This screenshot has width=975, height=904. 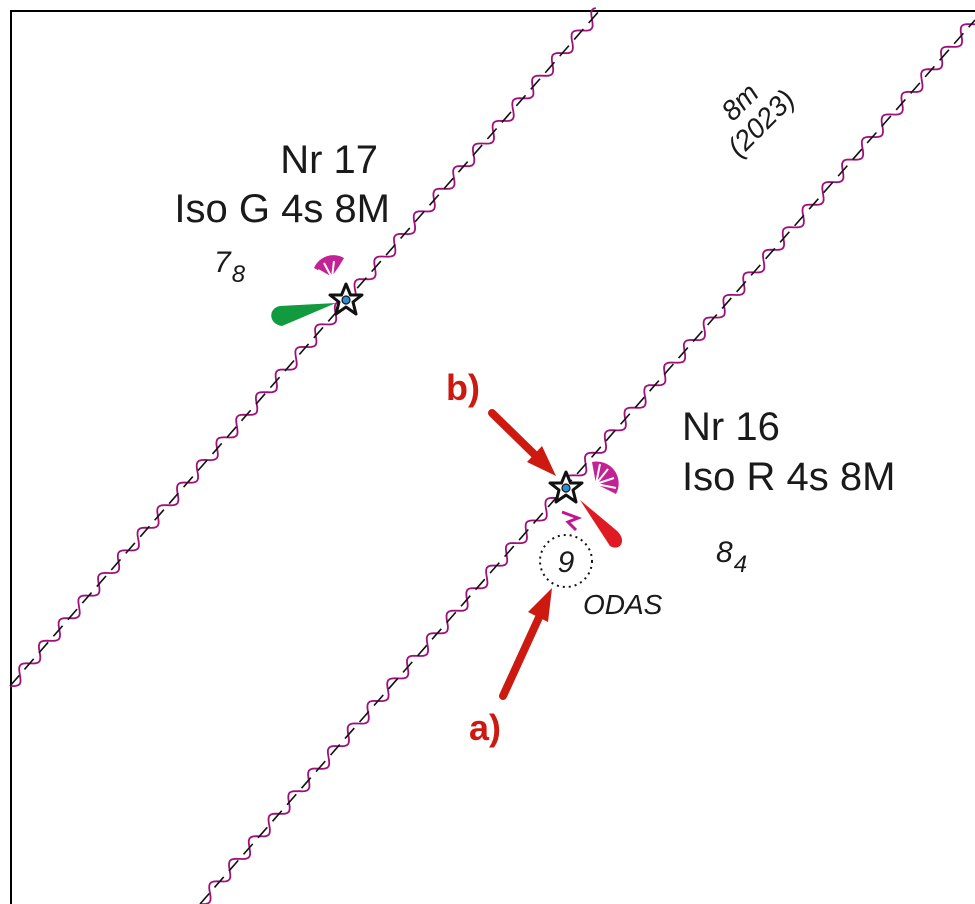 I want to click on red-light-flare-icon, so click(x=601, y=524).